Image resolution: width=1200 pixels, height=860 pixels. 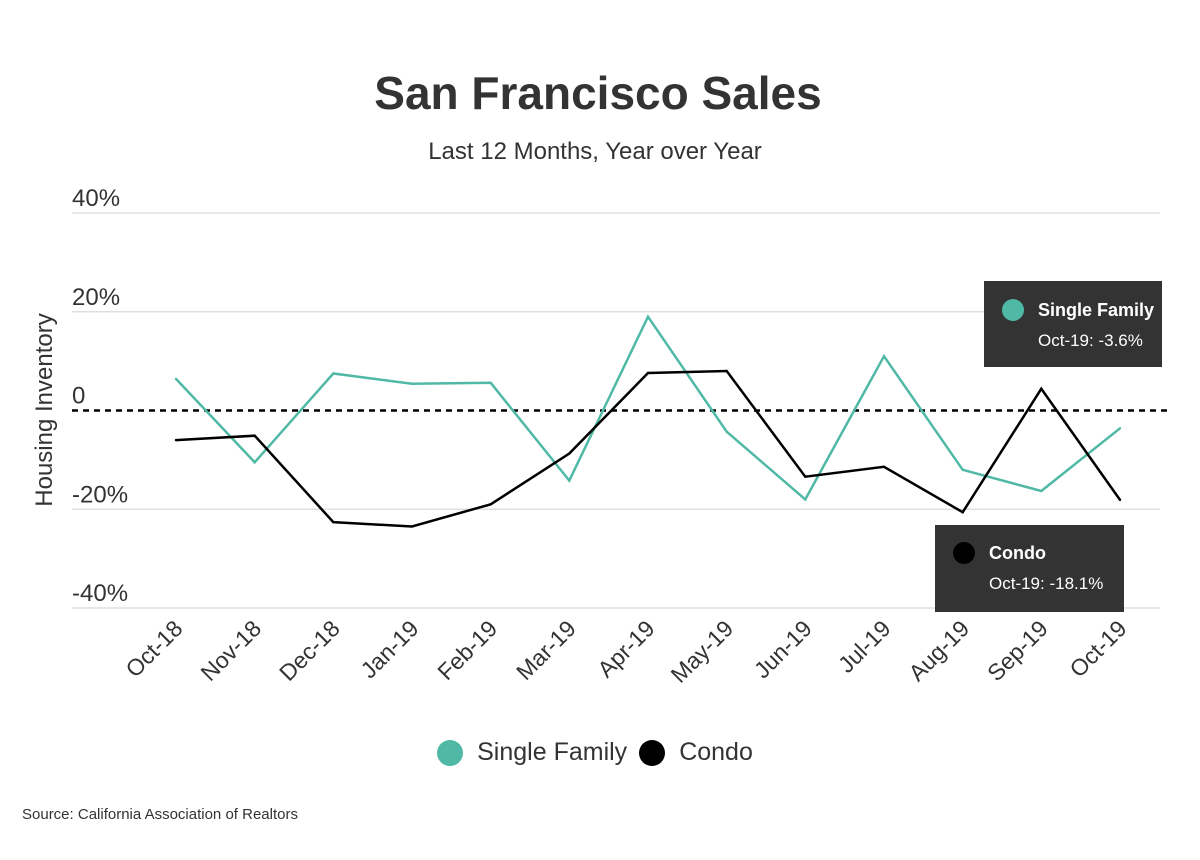 I want to click on condo-callout-label: Condo, so click(x=1017, y=552).